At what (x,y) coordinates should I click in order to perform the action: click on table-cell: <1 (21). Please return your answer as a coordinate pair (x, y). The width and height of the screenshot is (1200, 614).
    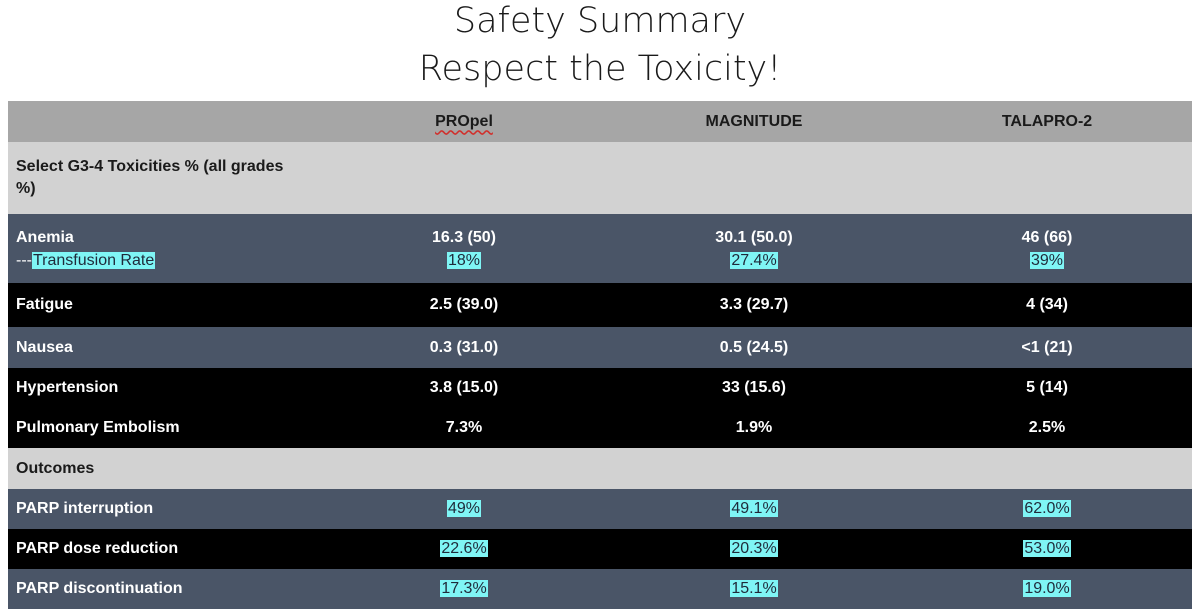
    Looking at the image, I should click on (1047, 347).